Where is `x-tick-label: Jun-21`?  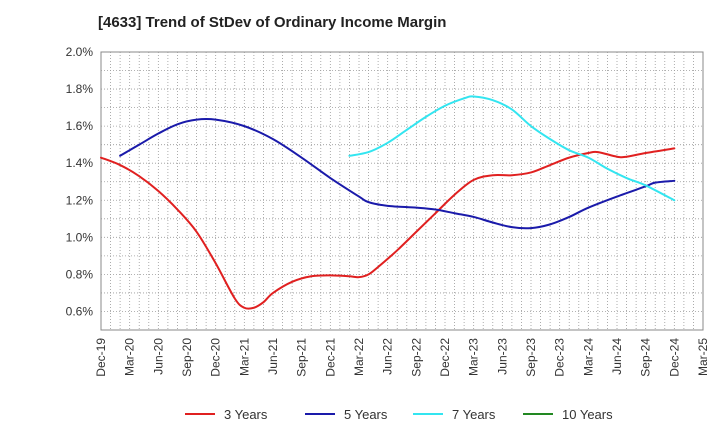
x-tick-label: Jun-21 is located at coordinates (273, 356).